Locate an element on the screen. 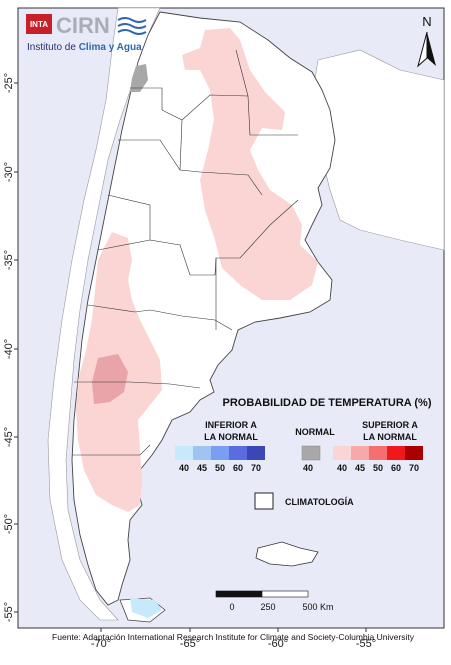 This screenshot has height=665, width=451. lon-tick-label: -60° is located at coordinates (278, 644).